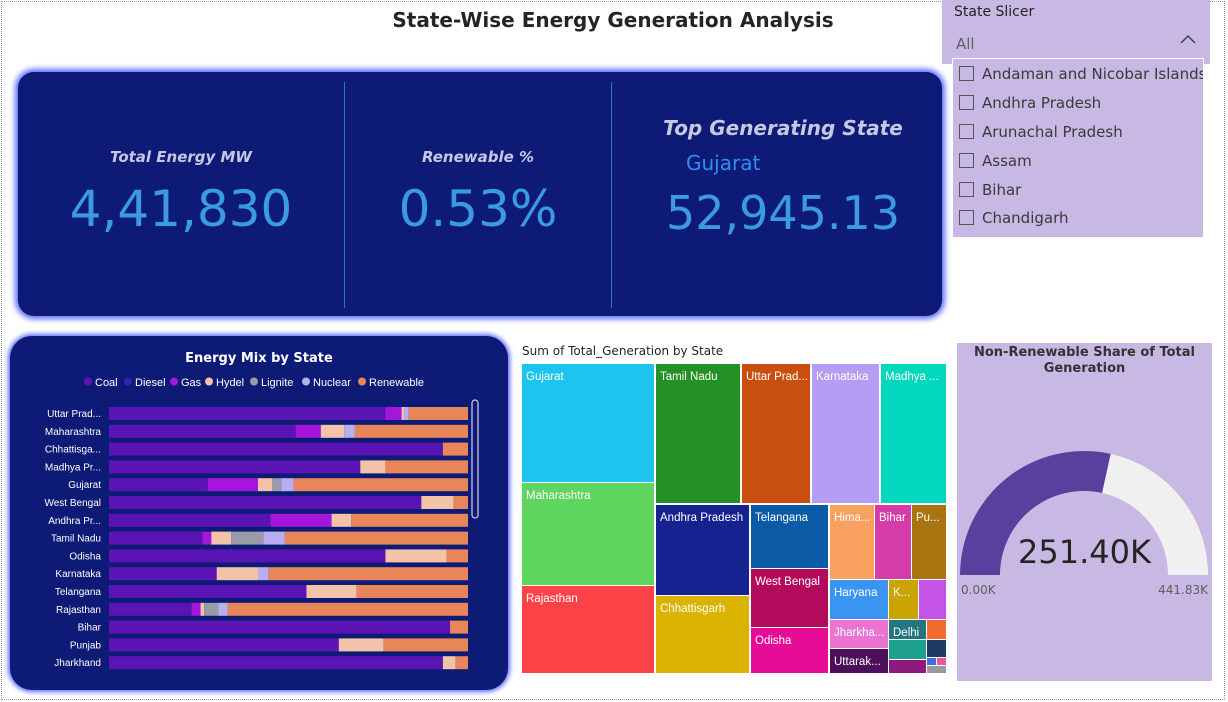 The image size is (1228, 702). What do you see at coordinates (1041, 135) in the screenshot?
I see `slicer-item: Arunachal Pradesh` at bounding box center [1041, 135].